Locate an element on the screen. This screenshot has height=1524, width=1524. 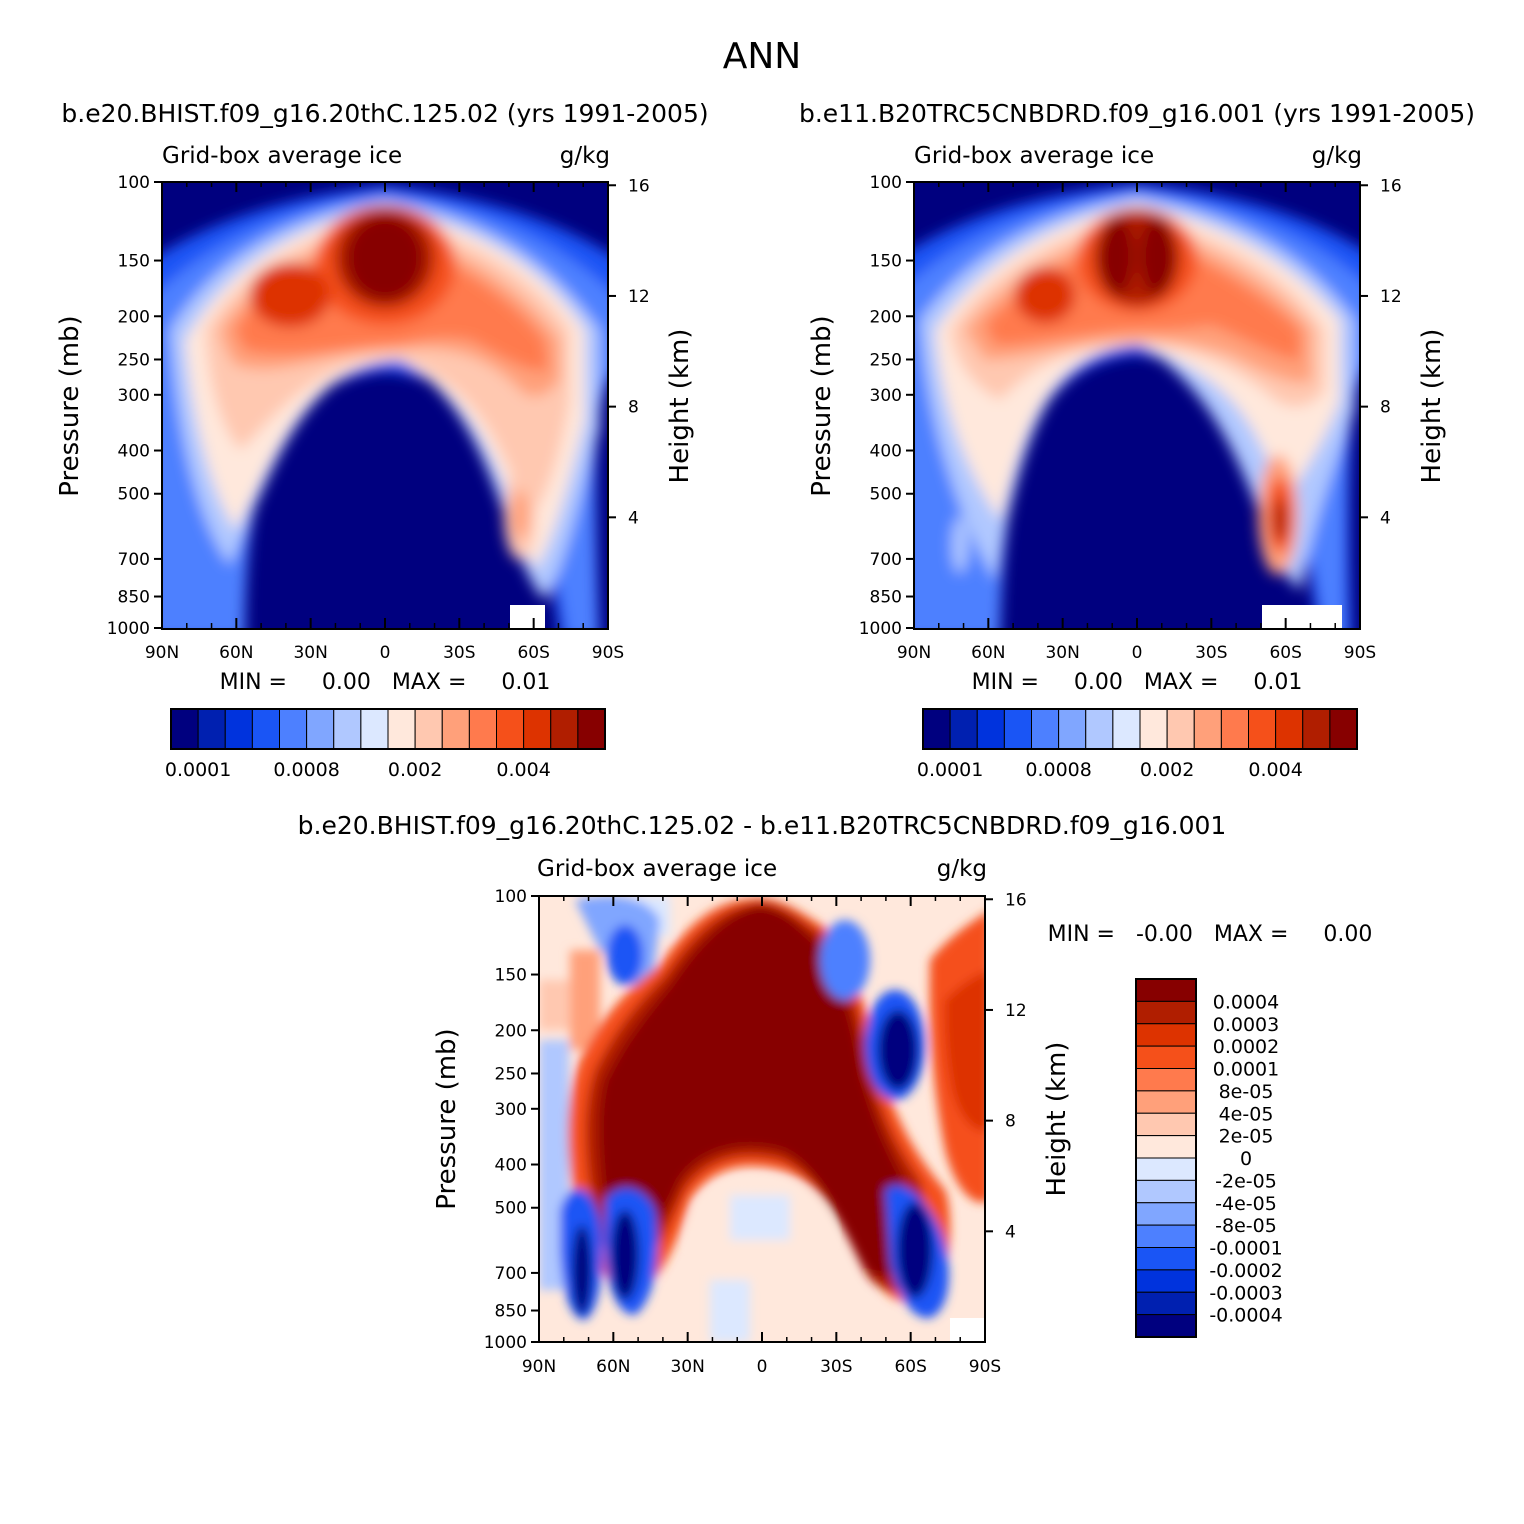
panel-2-colorbar: 0.0001 0.0008 0.002 0.004 is located at coordinates (1137, 744).